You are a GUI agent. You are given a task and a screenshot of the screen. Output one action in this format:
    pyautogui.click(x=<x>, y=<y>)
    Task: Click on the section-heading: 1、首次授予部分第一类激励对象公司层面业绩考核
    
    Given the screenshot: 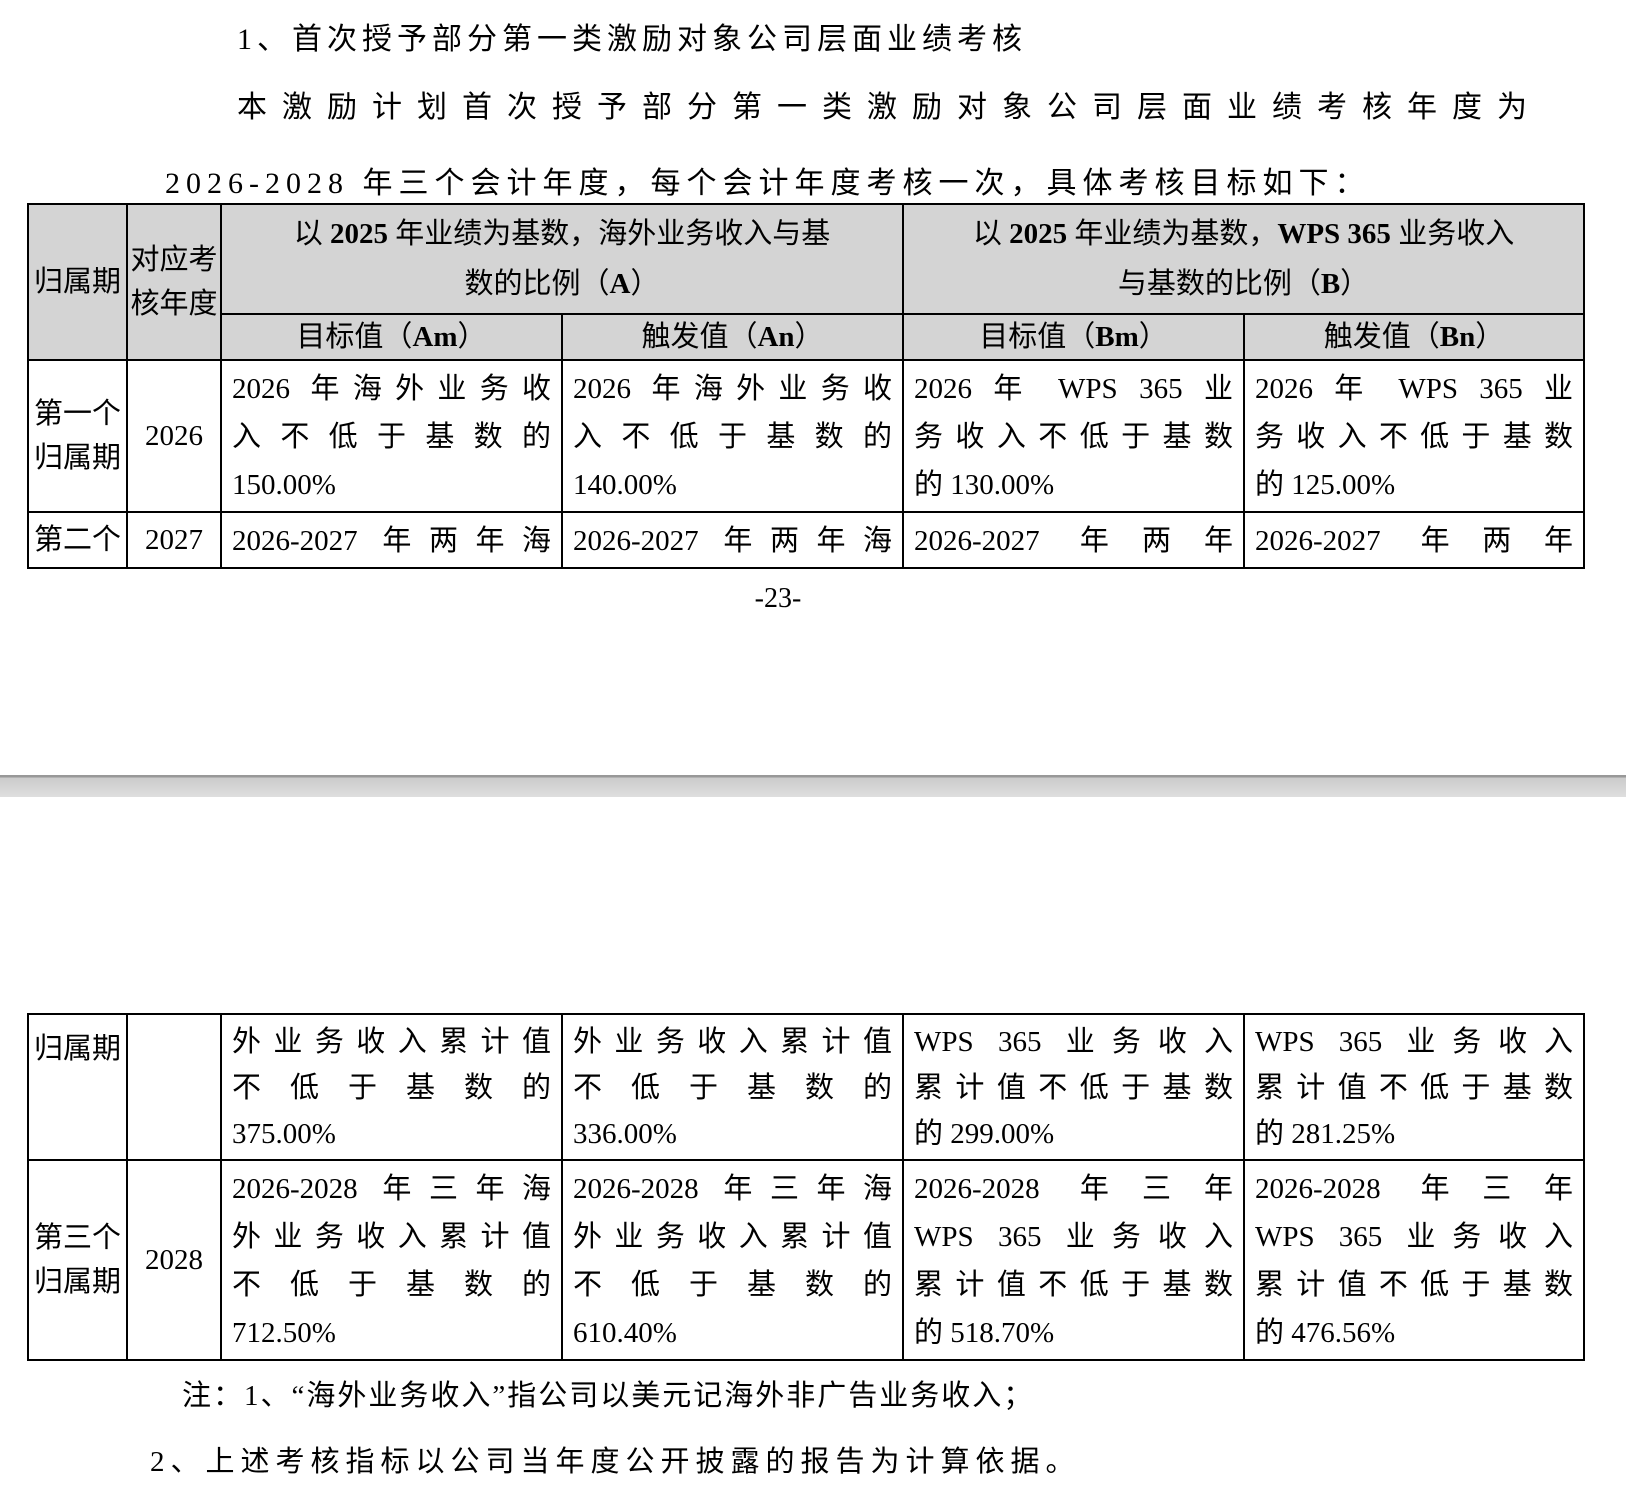 What is the action you would take?
    pyautogui.click(x=632, y=39)
    